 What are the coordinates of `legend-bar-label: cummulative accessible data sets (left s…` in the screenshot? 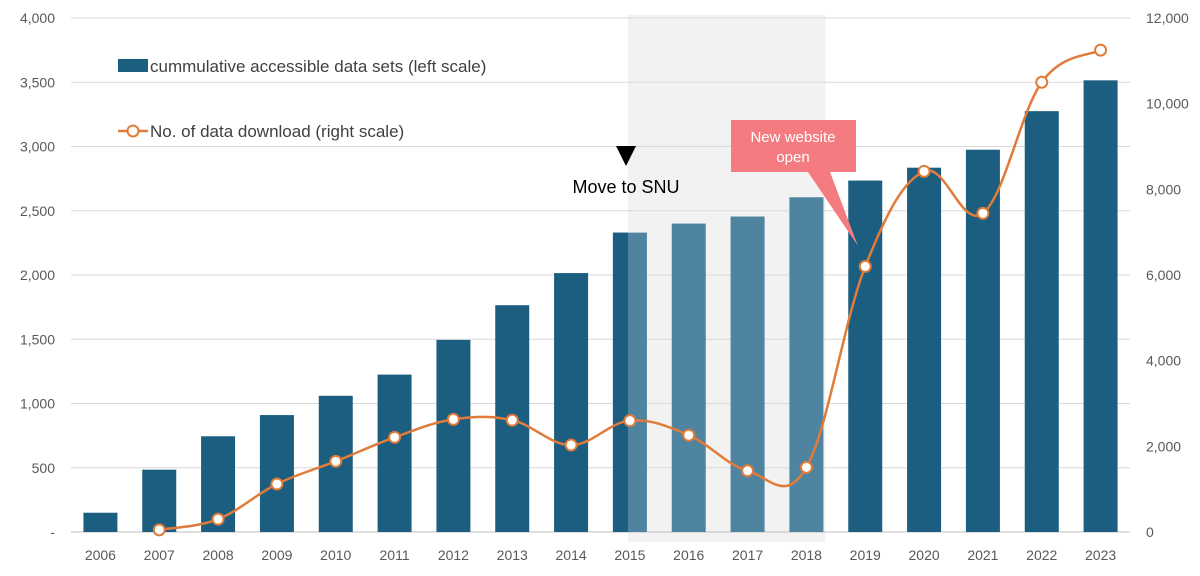 It's located at (318, 66).